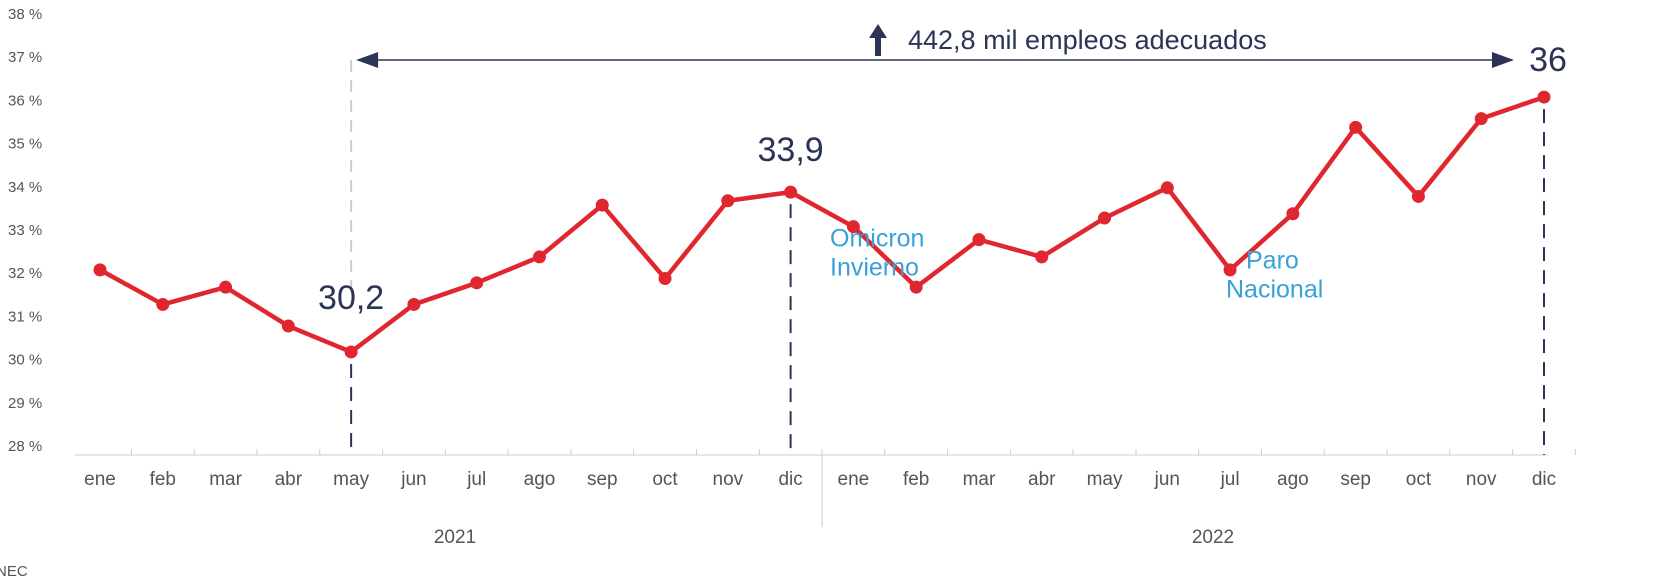 This screenshot has height=579, width=1657. Describe the element at coordinates (25, 14) in the screenshot. I see `y-tick-label: 38 %` at that location.